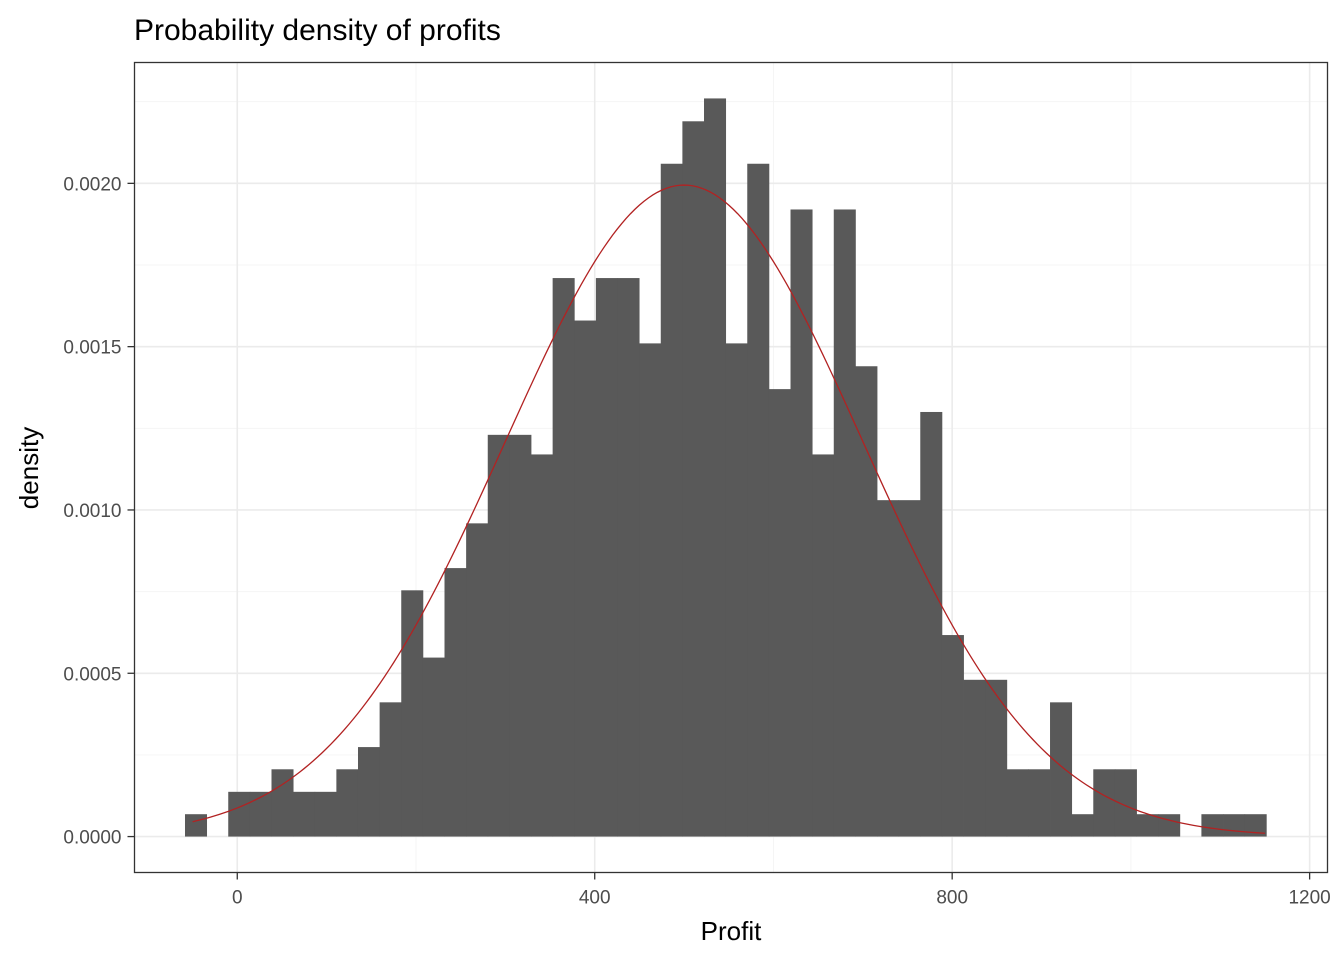  I want to click on x-tick-label-2: 800, so click(952, 898).